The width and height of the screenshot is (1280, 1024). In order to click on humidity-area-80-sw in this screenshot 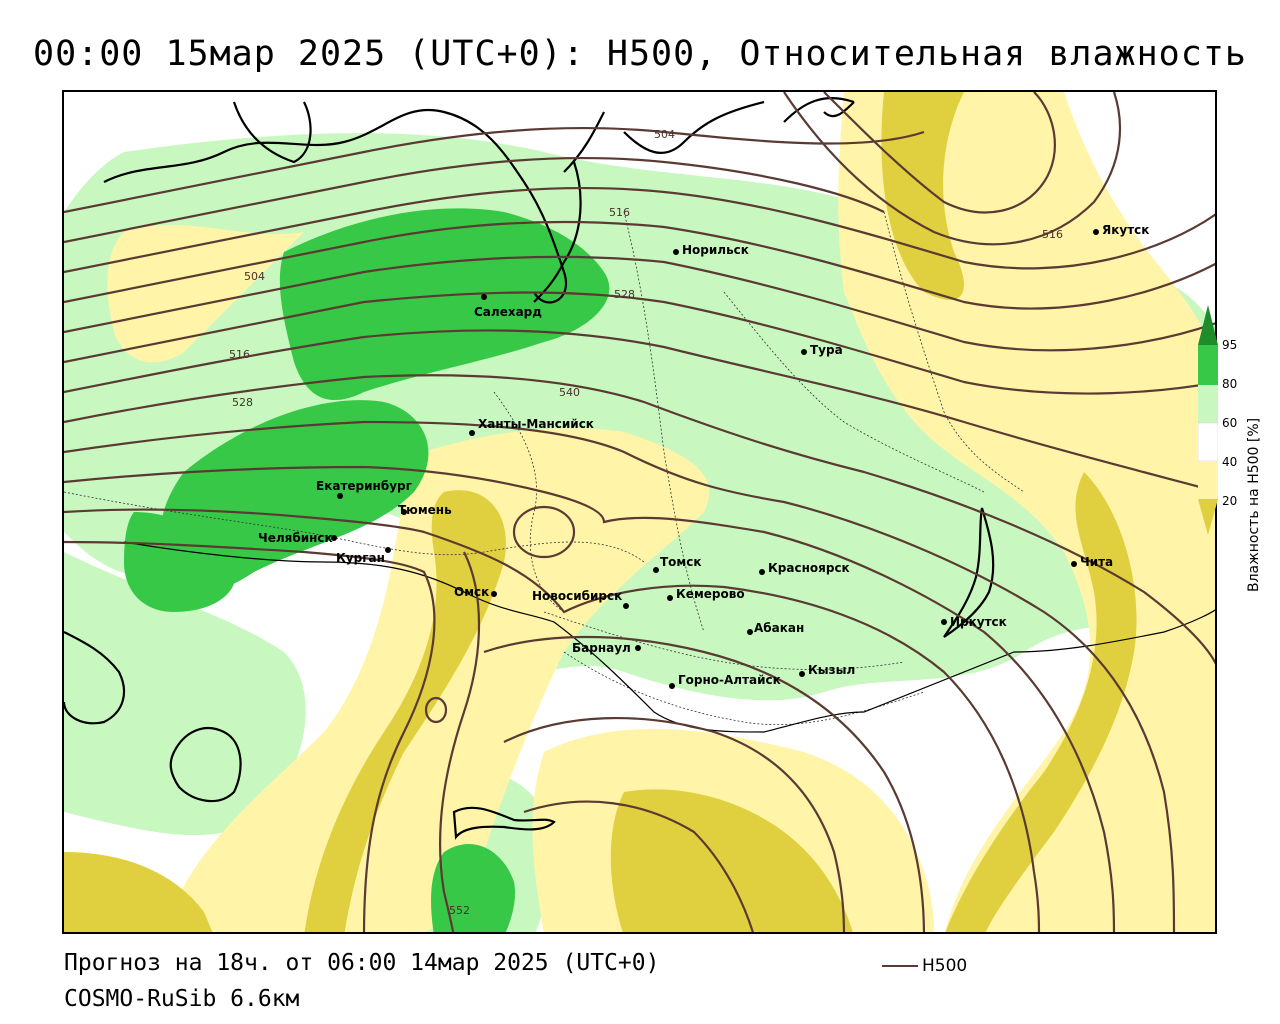, I will do `click(180, 562)`.